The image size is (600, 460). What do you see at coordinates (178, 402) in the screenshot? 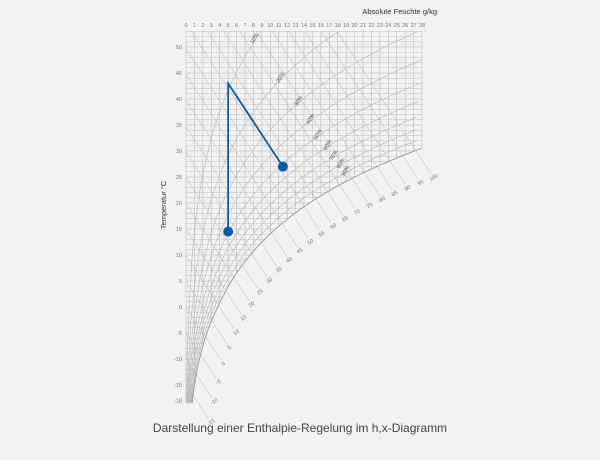
I see `y-tick-label: -18` at bounding box center [178, 402].